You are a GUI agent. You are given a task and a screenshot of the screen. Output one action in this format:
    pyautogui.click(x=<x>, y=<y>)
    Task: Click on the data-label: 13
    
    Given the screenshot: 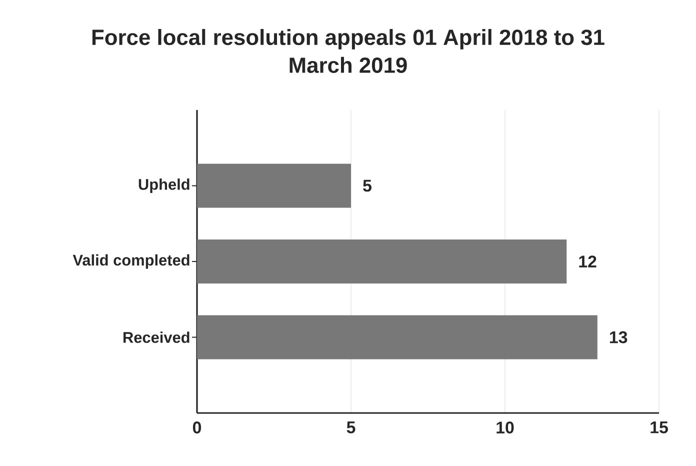 What is the action you would take?
    pyautogui.click(x=619, y=337)
    